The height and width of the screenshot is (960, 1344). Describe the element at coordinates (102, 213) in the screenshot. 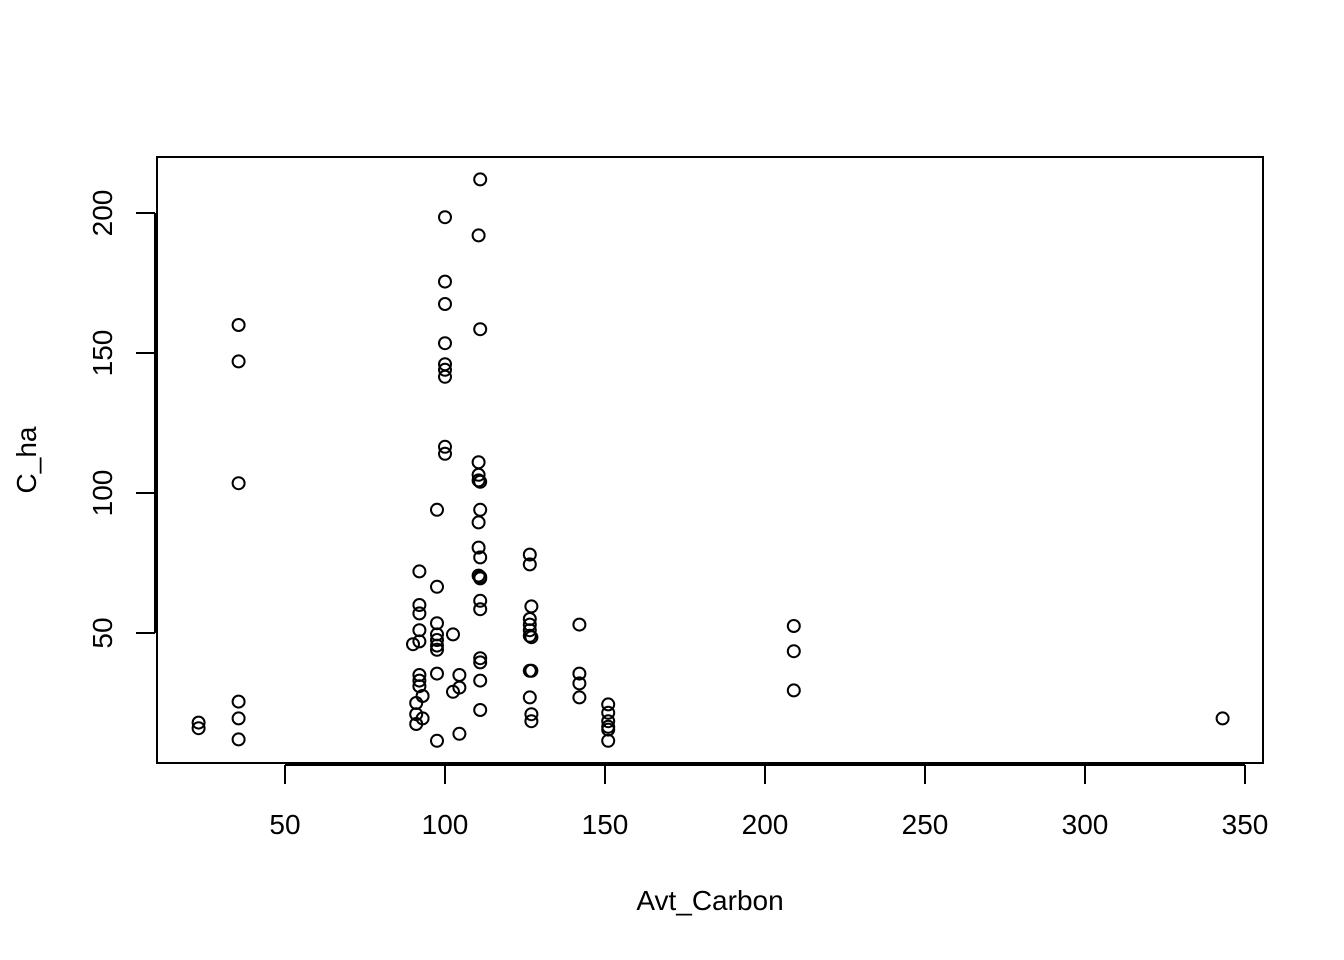

I see `y-tick-label: 200` at that location.